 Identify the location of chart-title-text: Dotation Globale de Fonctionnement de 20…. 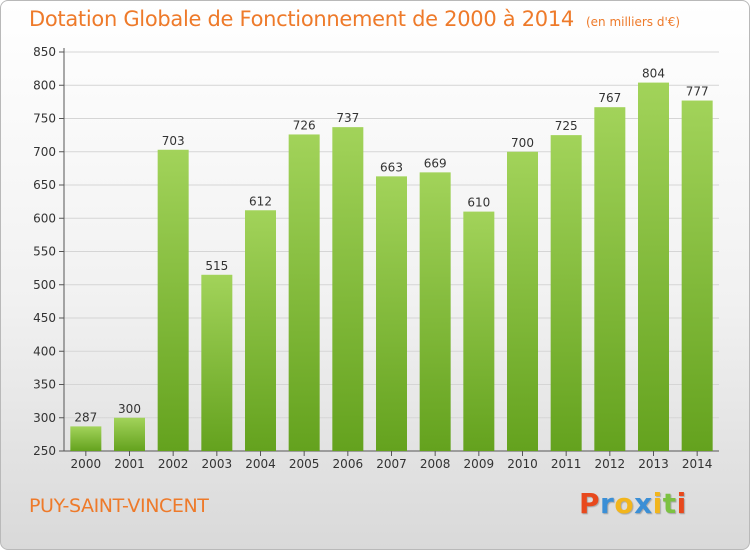
(301, 19).